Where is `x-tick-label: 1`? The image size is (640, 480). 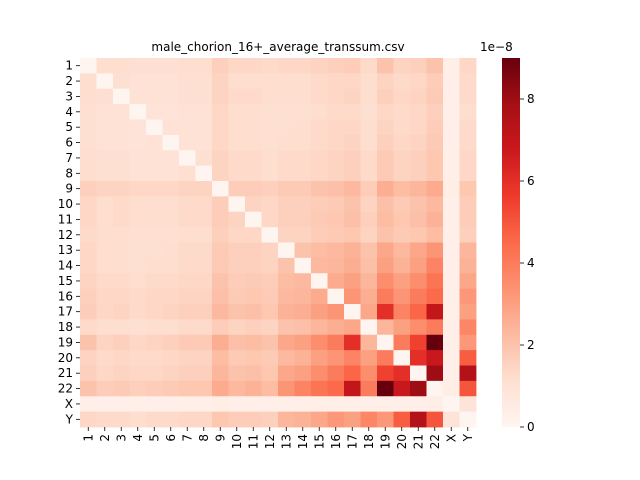
x-tick-label: 1 is located at coordinates (88, 438).